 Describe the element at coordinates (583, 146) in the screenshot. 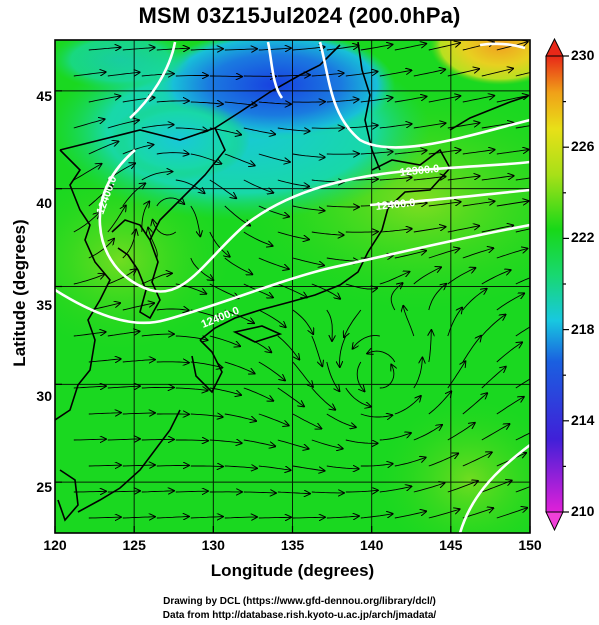

I see `colorbar-tick-label: 226` at that location.